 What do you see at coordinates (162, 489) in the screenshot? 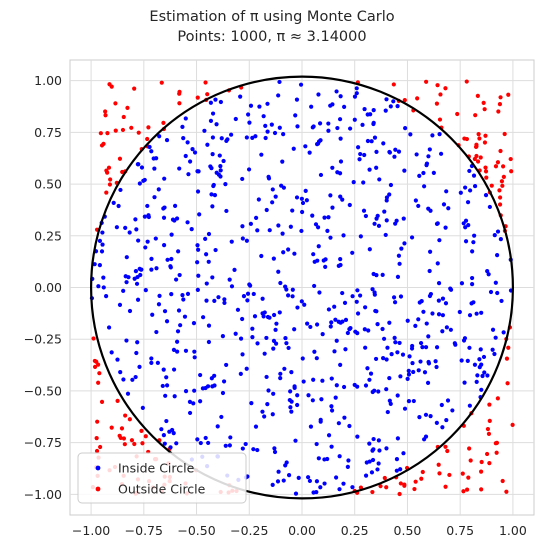
I see `legend-label: Outside Circle` at bounding box center [162, 489].